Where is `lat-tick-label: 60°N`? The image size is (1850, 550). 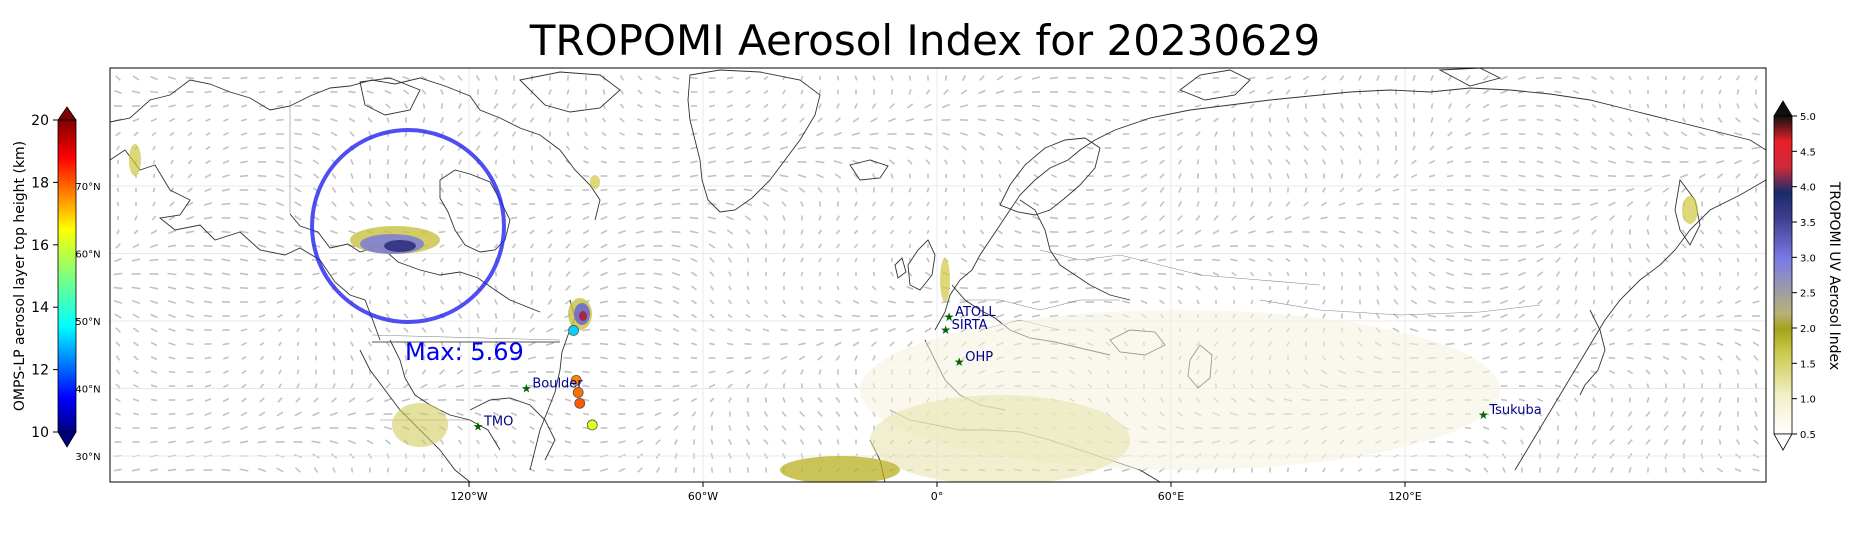
lat-tick-label: 60°N is located at coordinates (87, 255).